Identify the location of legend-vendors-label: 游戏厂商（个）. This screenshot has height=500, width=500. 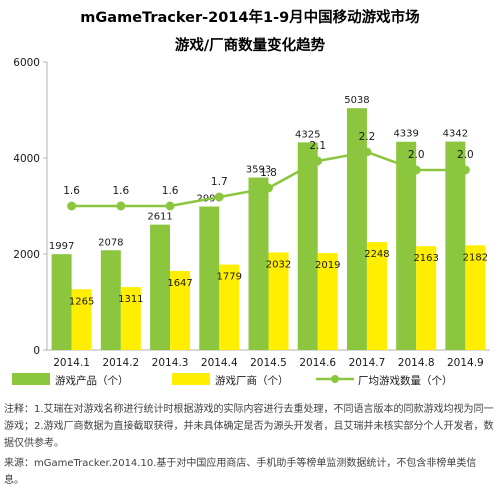
(252, 380).